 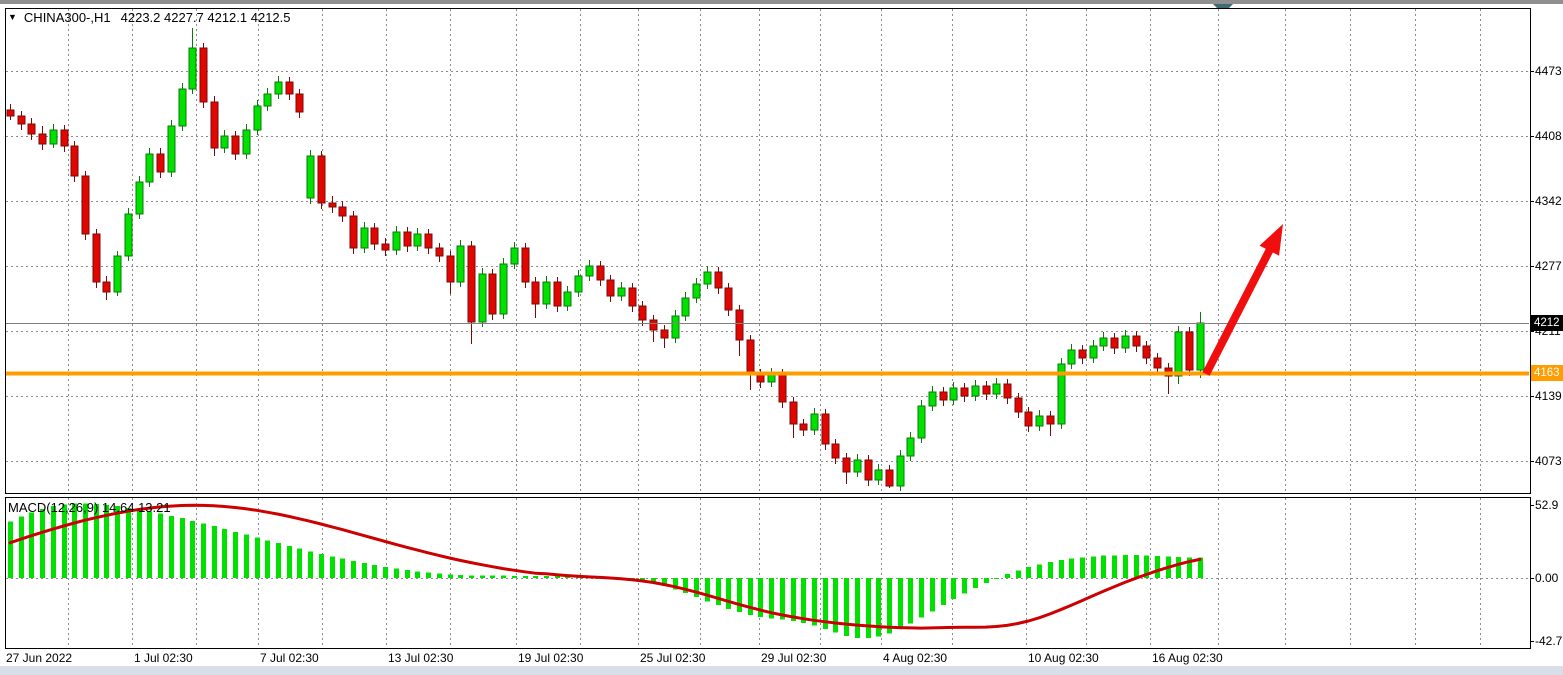 I want to click on macd-indicator-label: MACD(12,26,9) 14.64 13.21, so click(x=89, y=507).